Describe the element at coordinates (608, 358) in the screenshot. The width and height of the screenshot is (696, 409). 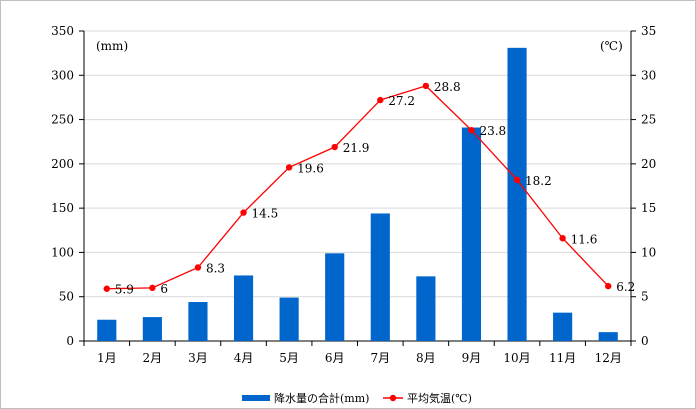
I see `x-axis-category-label: 12月` at that location.